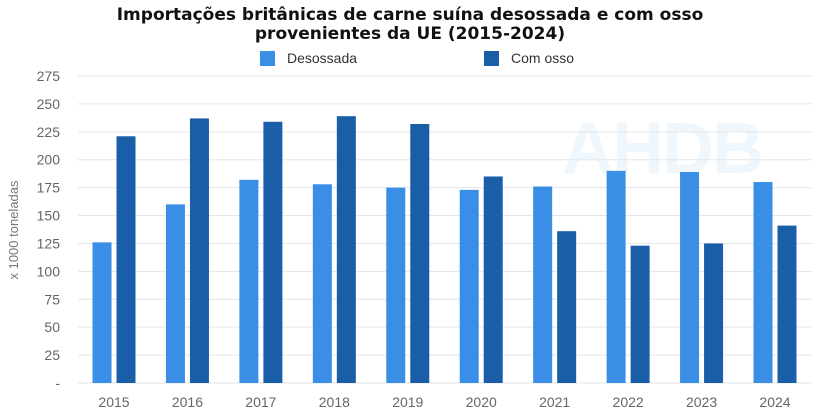  I want to click on bar-desossada-2024, so click(763, 282).